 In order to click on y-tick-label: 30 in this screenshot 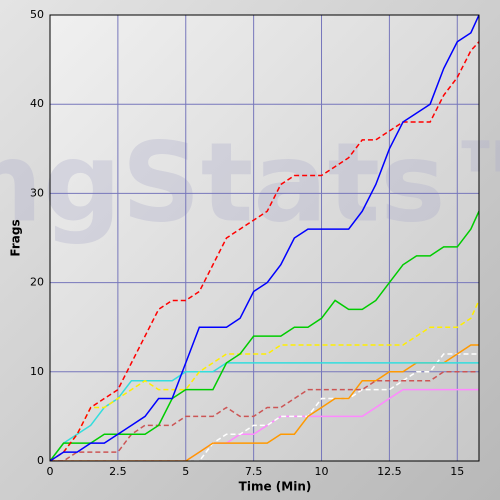, I will do `click(37, 192)`.